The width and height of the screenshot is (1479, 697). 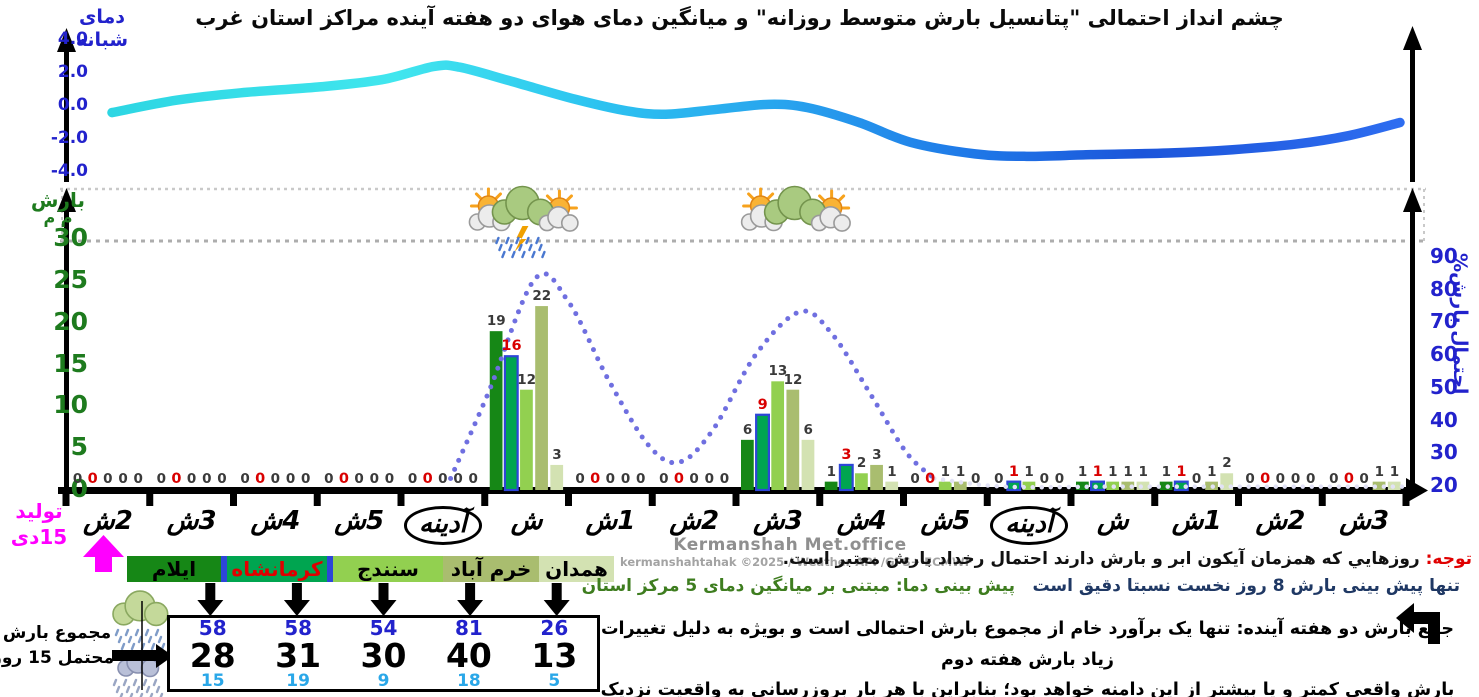 What do you see at coordinates (1444, 288) in the screenshot?
I see `prob-tick-label: 80` at bounding box center [1444, 288].